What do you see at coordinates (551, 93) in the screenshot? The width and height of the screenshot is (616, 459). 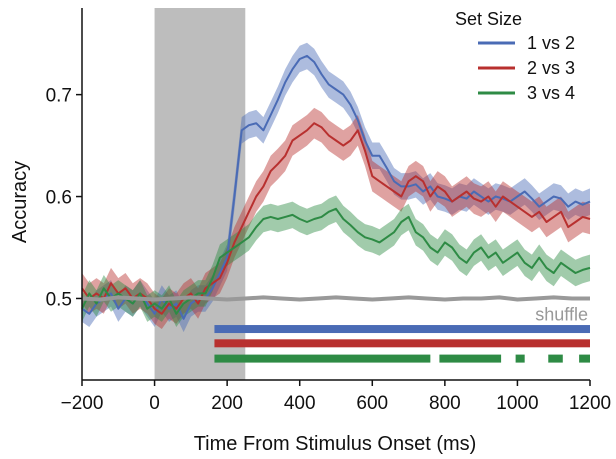 I see `legend-label-3-vs-4: 3 vs 4` at bounding box center [551, 93].